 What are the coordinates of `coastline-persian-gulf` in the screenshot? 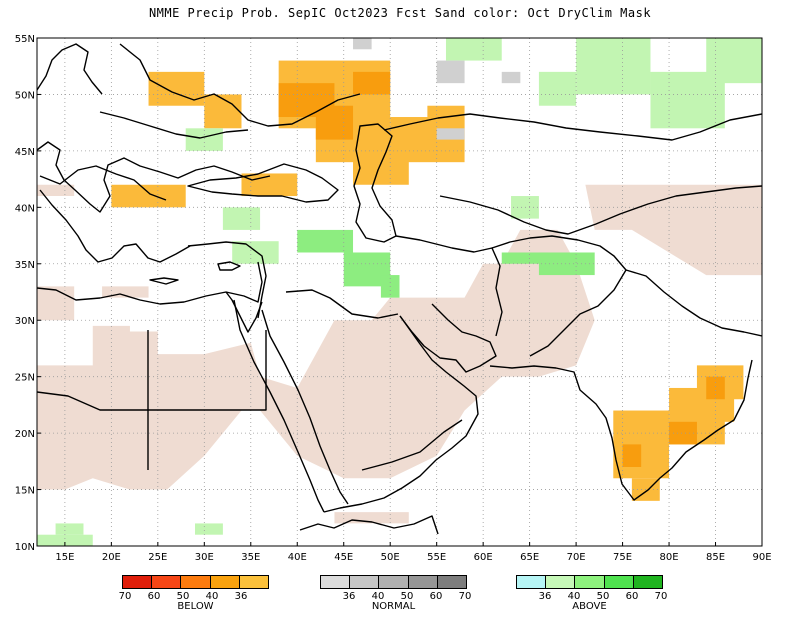 It's located at (448, 338).